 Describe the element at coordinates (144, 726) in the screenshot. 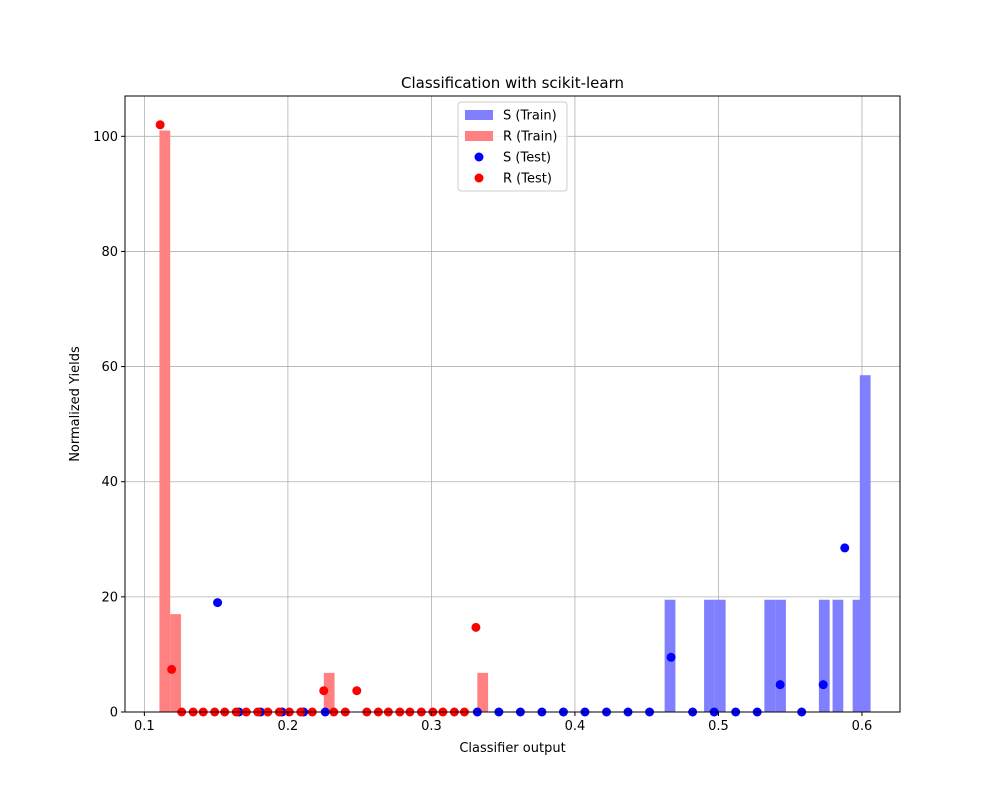

I see `x-tick-label: 0.1` at that location.